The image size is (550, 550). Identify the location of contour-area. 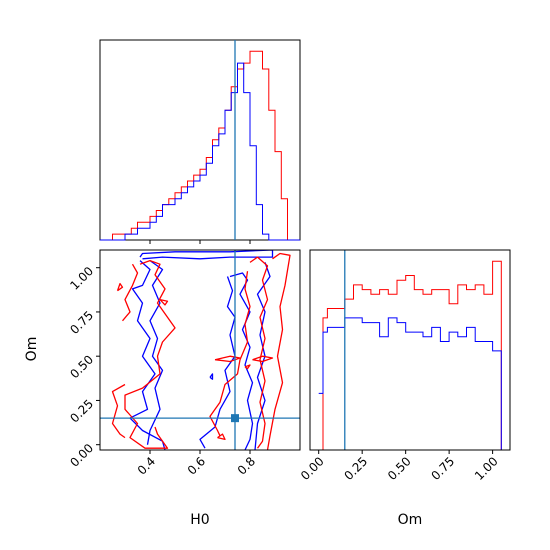
(200, 350).